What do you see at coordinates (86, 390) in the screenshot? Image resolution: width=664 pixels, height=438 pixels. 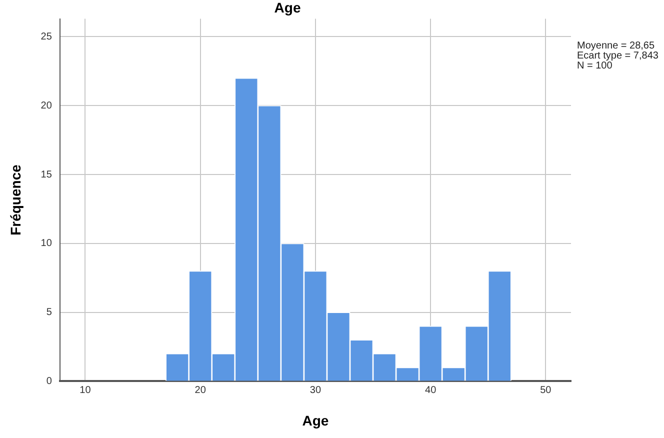 I see `x-tick-label: 10` at bounding box center [86, 390].